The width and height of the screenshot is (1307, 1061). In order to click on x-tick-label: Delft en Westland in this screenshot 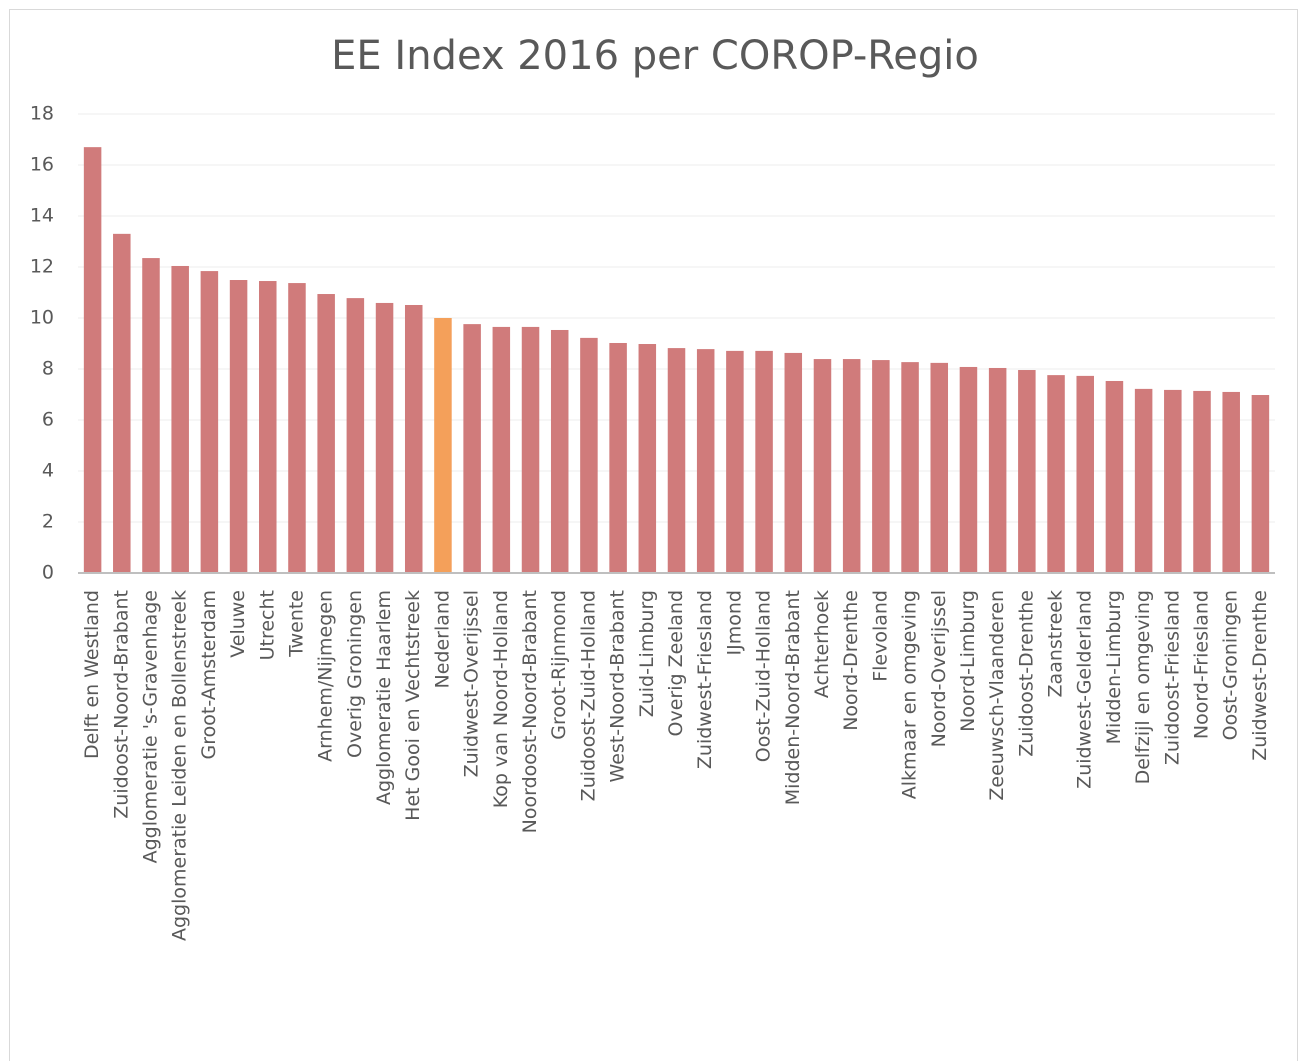, I will do `click(92, 674)`.